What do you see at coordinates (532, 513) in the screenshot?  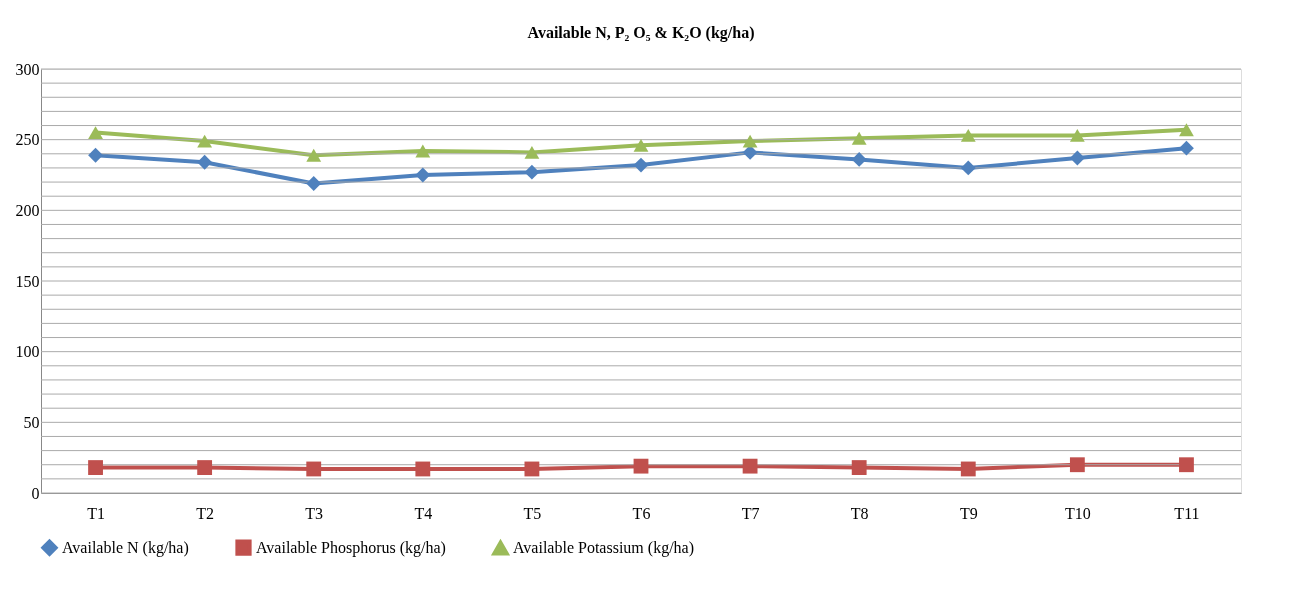 I see `x-tick-label: T5` at bounding box center [532, 513].